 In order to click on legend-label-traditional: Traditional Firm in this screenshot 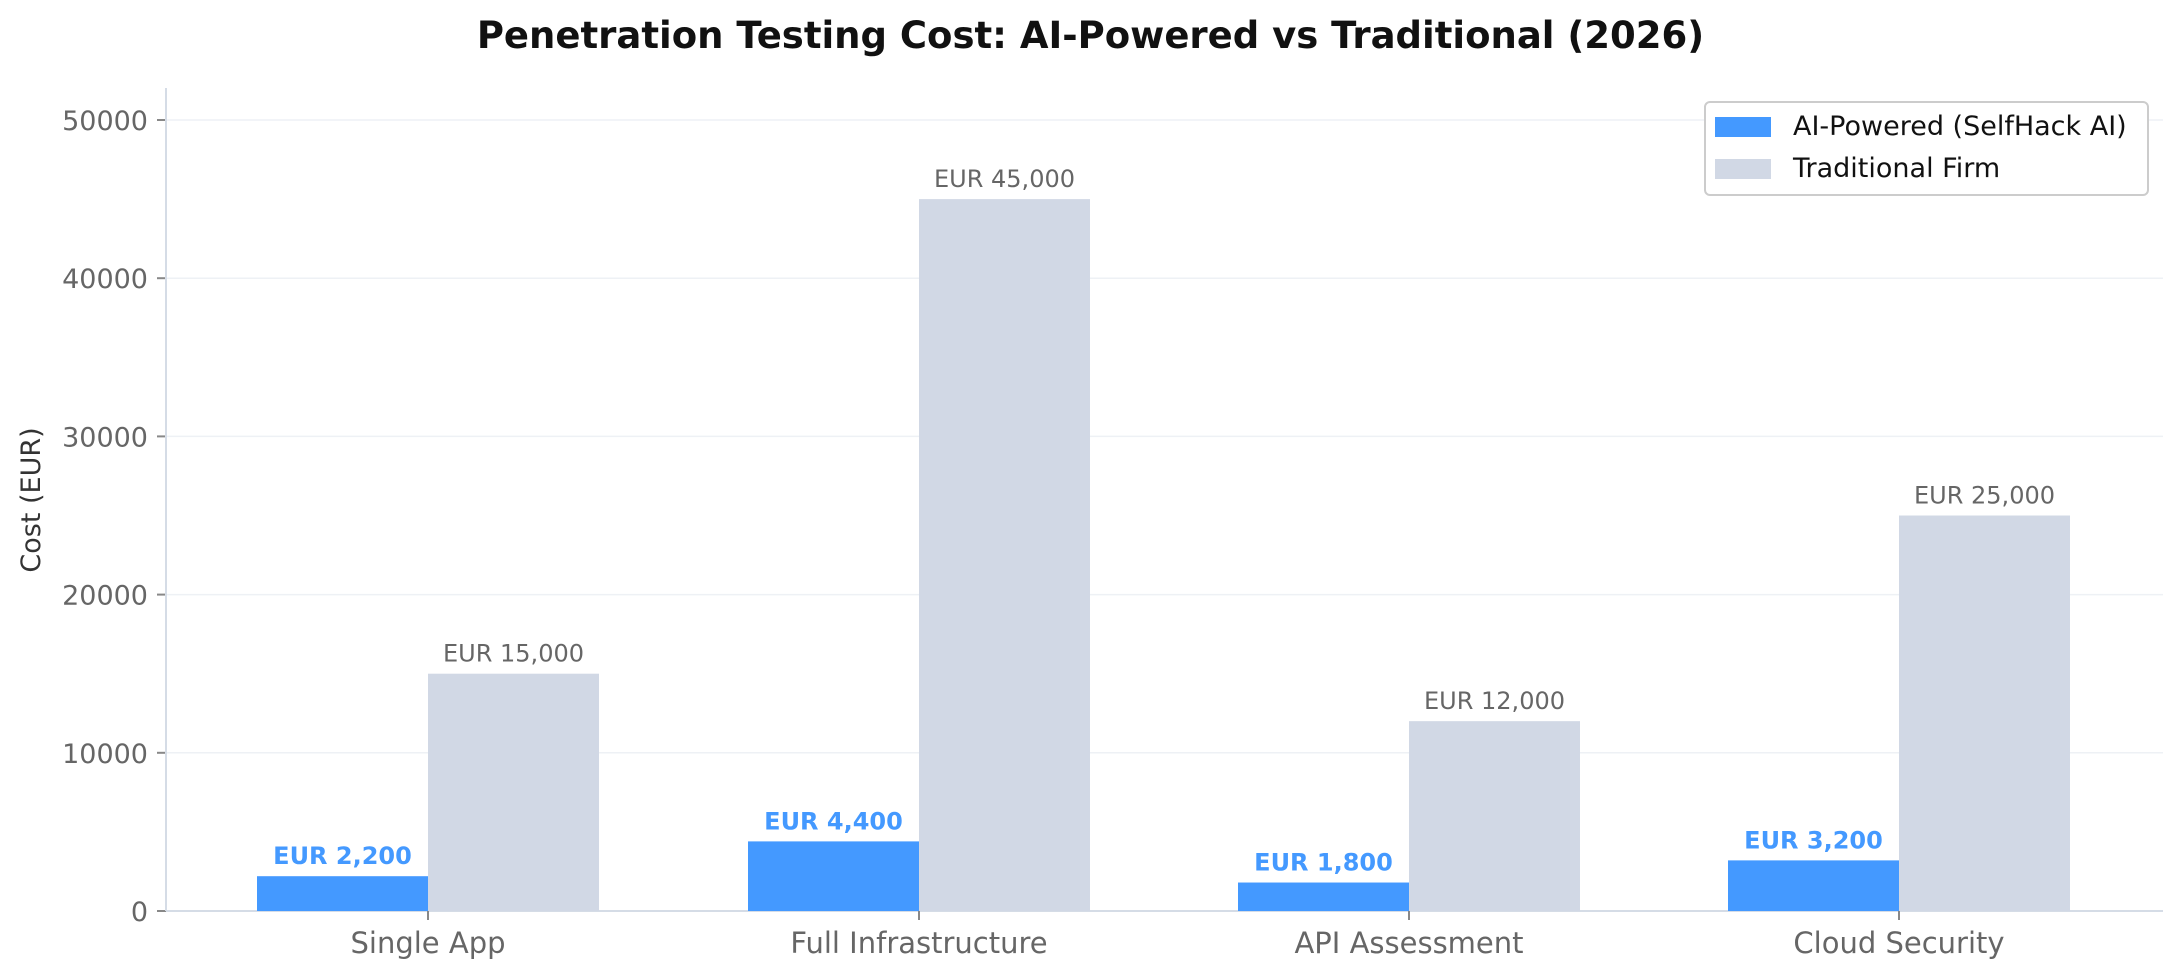, I will do `click(1896, 168)`.